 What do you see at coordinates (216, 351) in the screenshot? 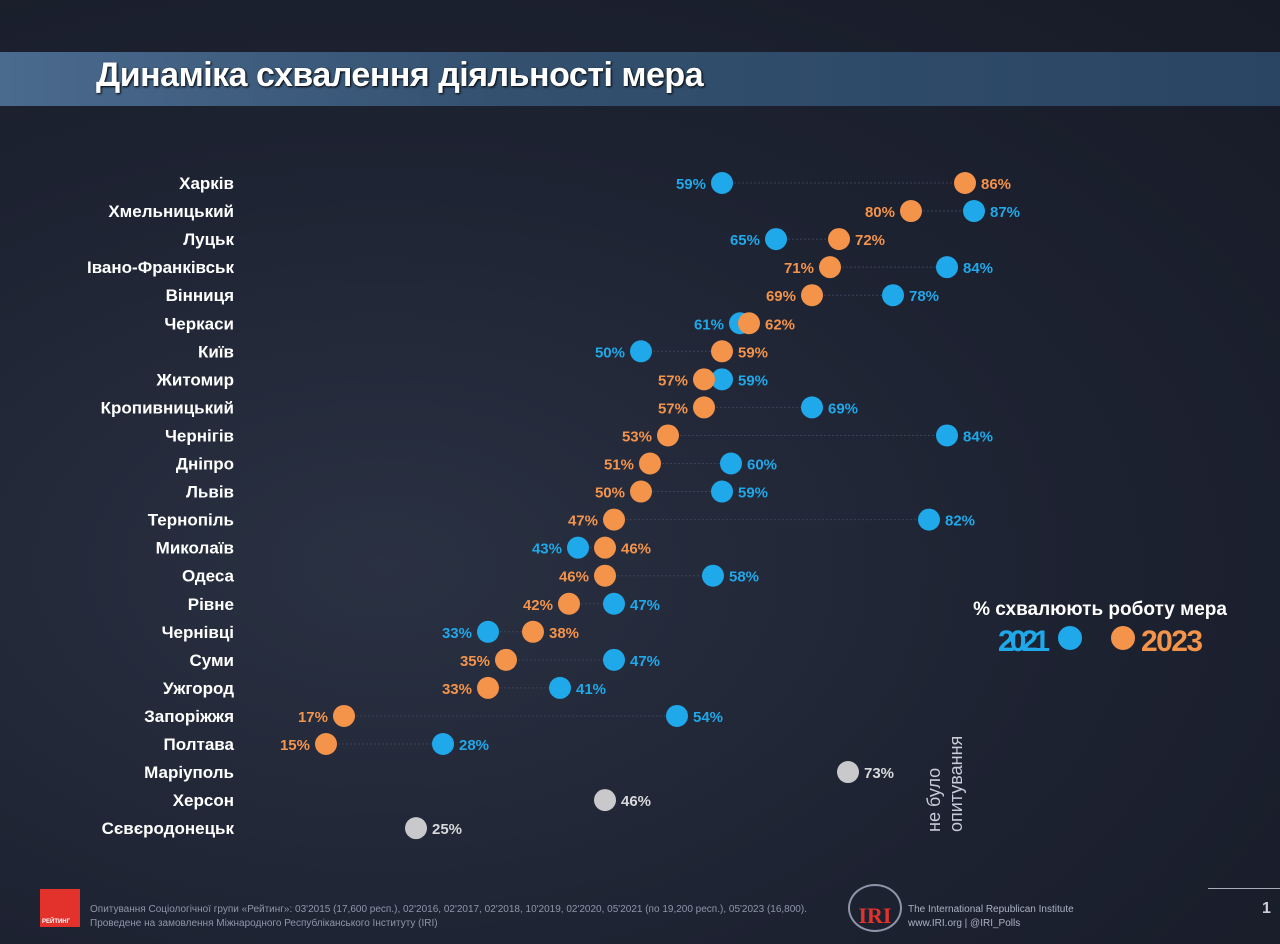
I see `city-label: Київ` at bounding box center [216, 351].